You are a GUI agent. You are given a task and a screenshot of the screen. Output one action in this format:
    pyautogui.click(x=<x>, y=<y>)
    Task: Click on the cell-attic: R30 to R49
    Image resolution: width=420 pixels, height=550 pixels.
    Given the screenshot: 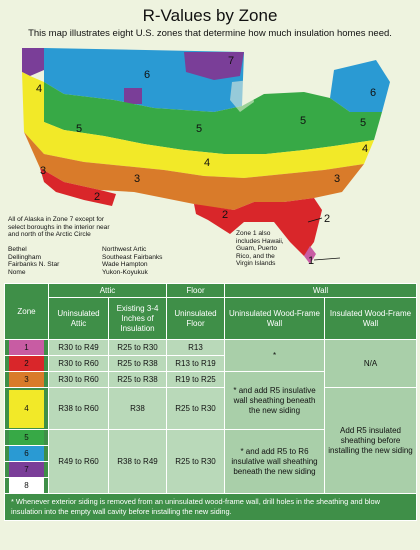 What is the action you would take?
    pyautogui.click(x=78, y=347)
    